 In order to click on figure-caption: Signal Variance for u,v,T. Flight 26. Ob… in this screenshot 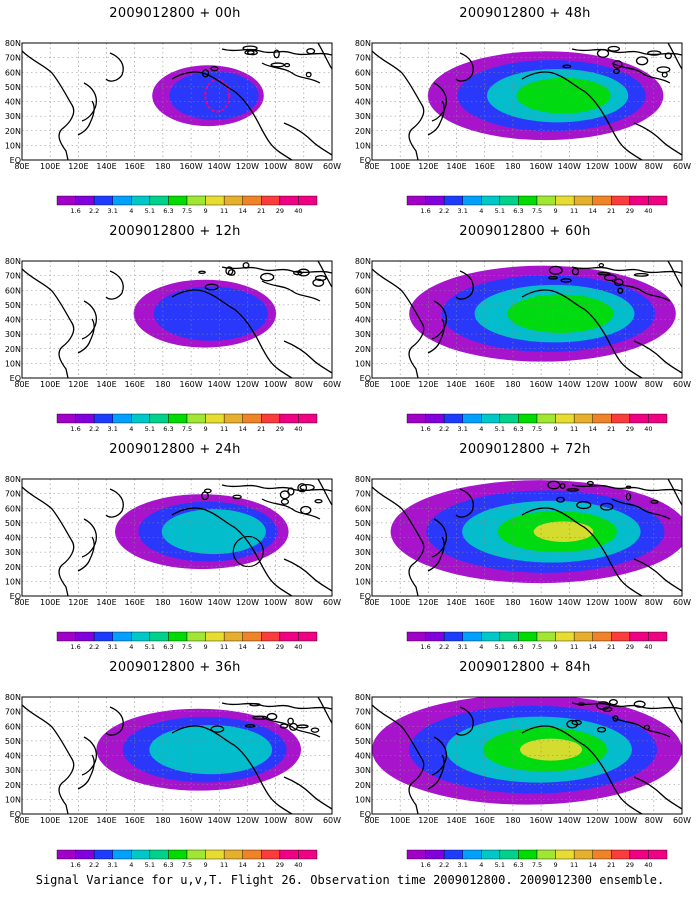, I will do `click(350, 880)`.